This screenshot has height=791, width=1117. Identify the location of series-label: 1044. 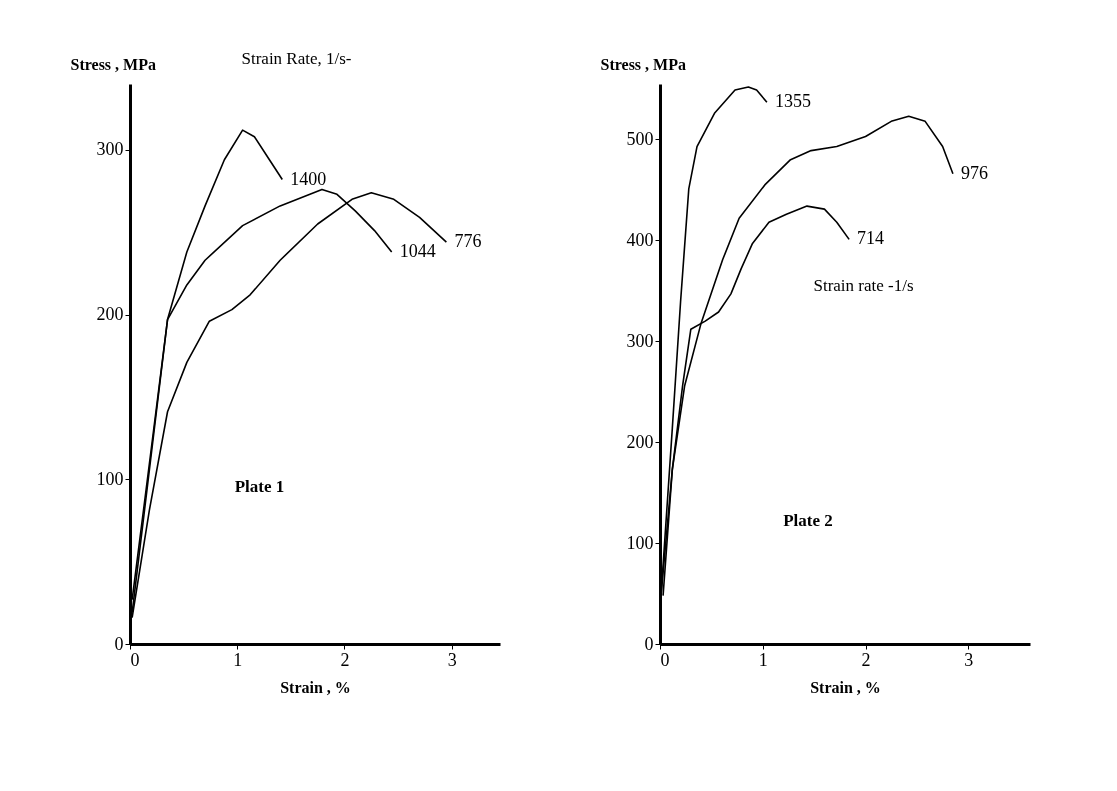
(417, 251).